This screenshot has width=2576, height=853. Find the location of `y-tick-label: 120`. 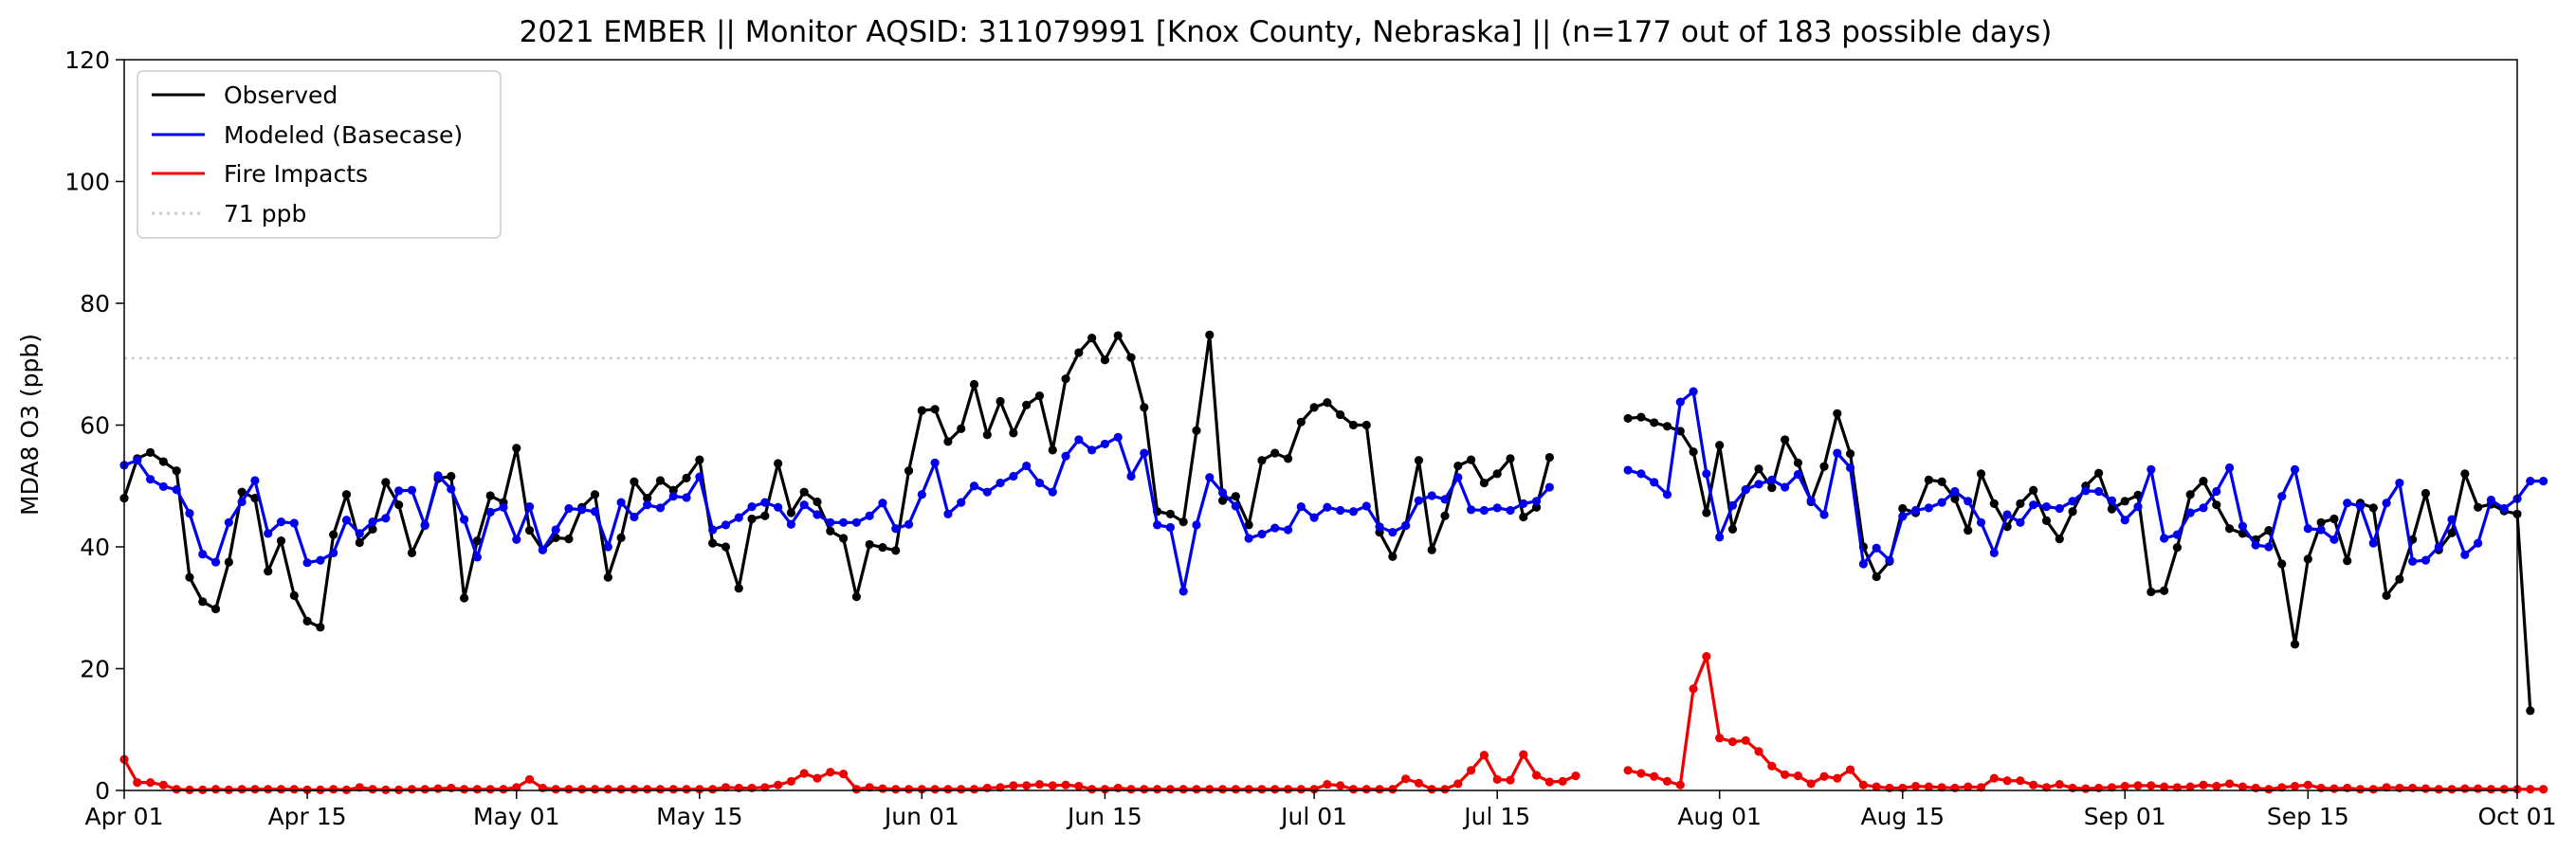

y-tick-label: 120 is located at coordinates (87, 60).